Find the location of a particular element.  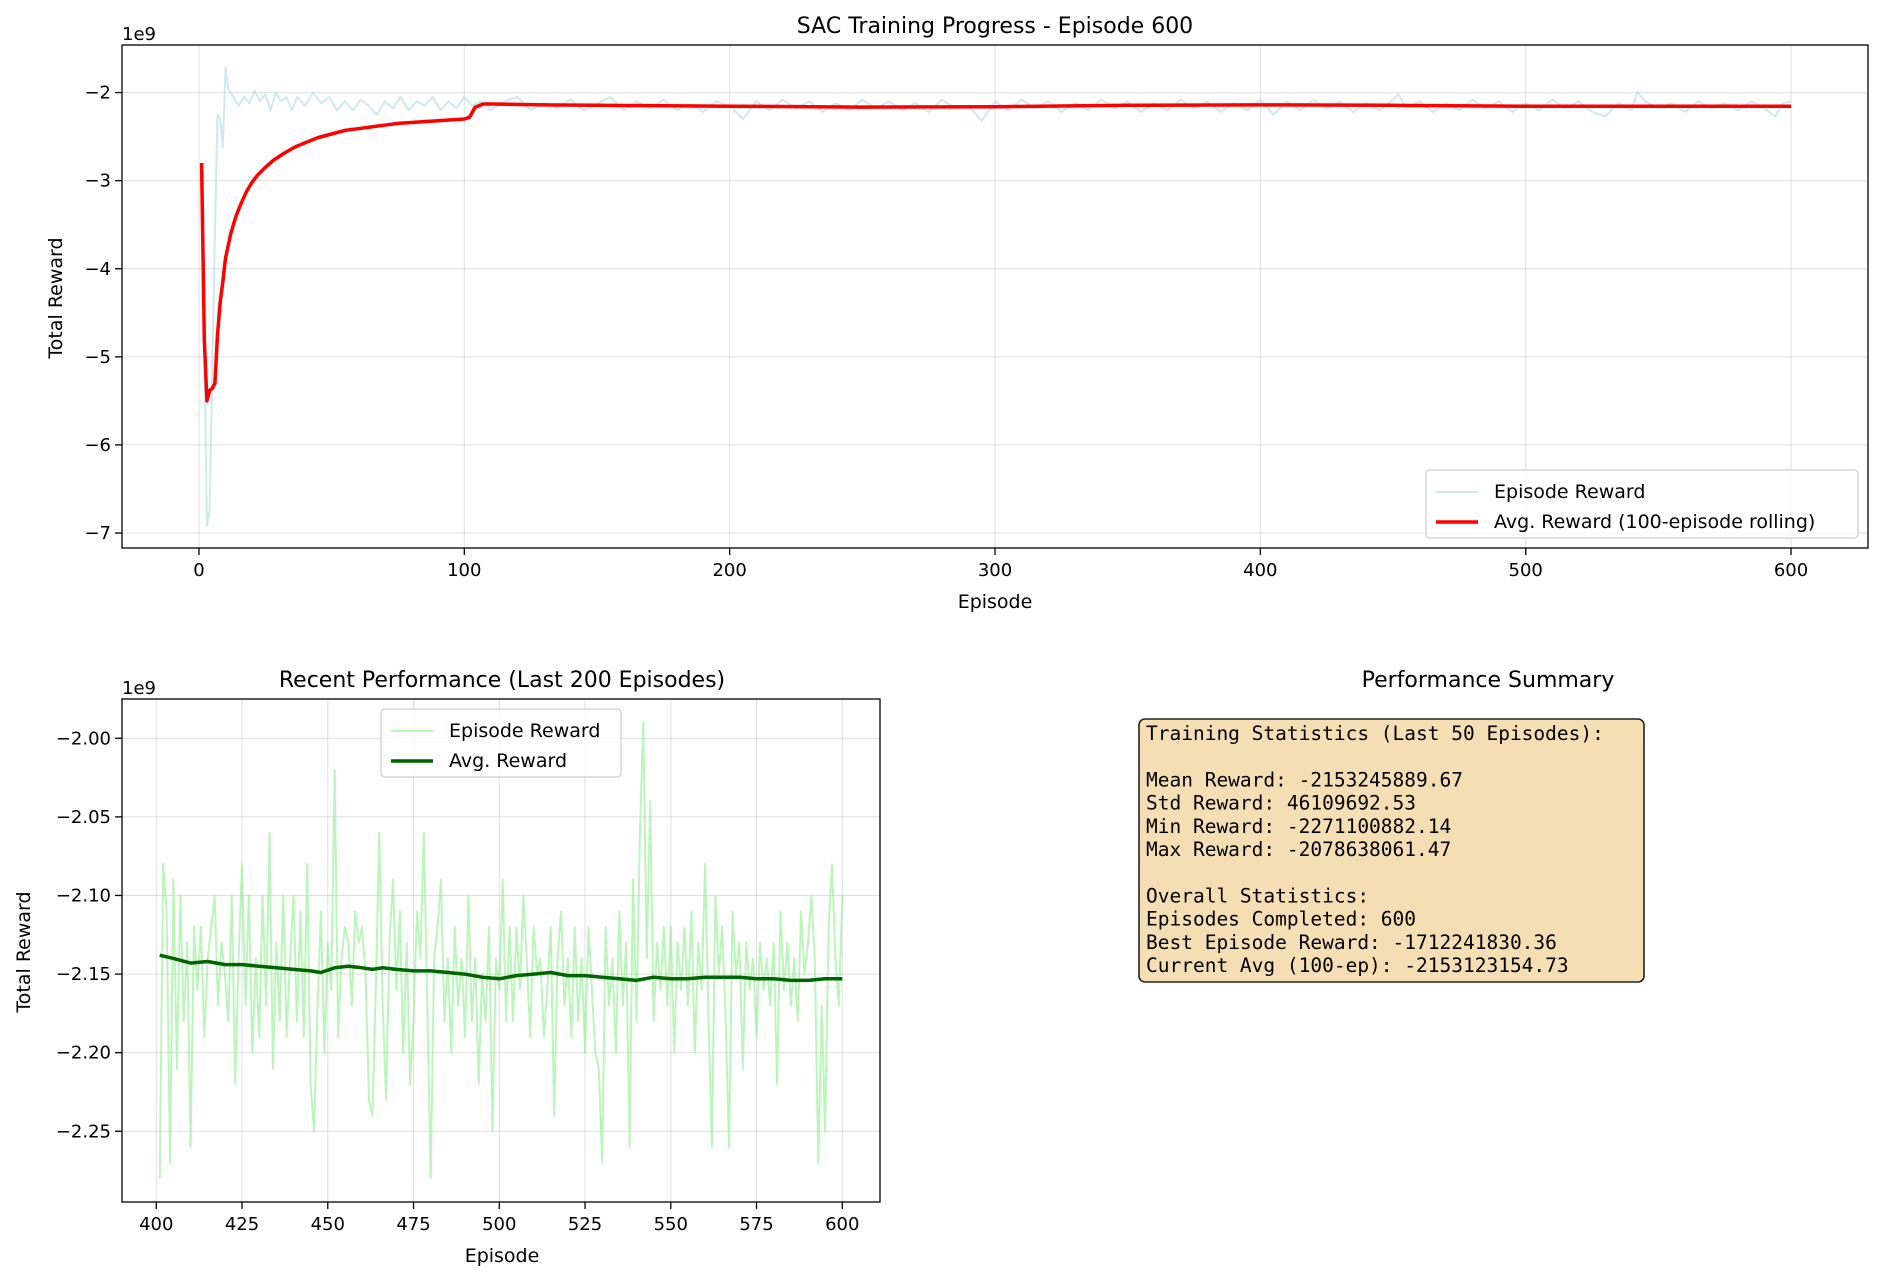

y-tick-label: −6 is located at coordinates (97, 445).